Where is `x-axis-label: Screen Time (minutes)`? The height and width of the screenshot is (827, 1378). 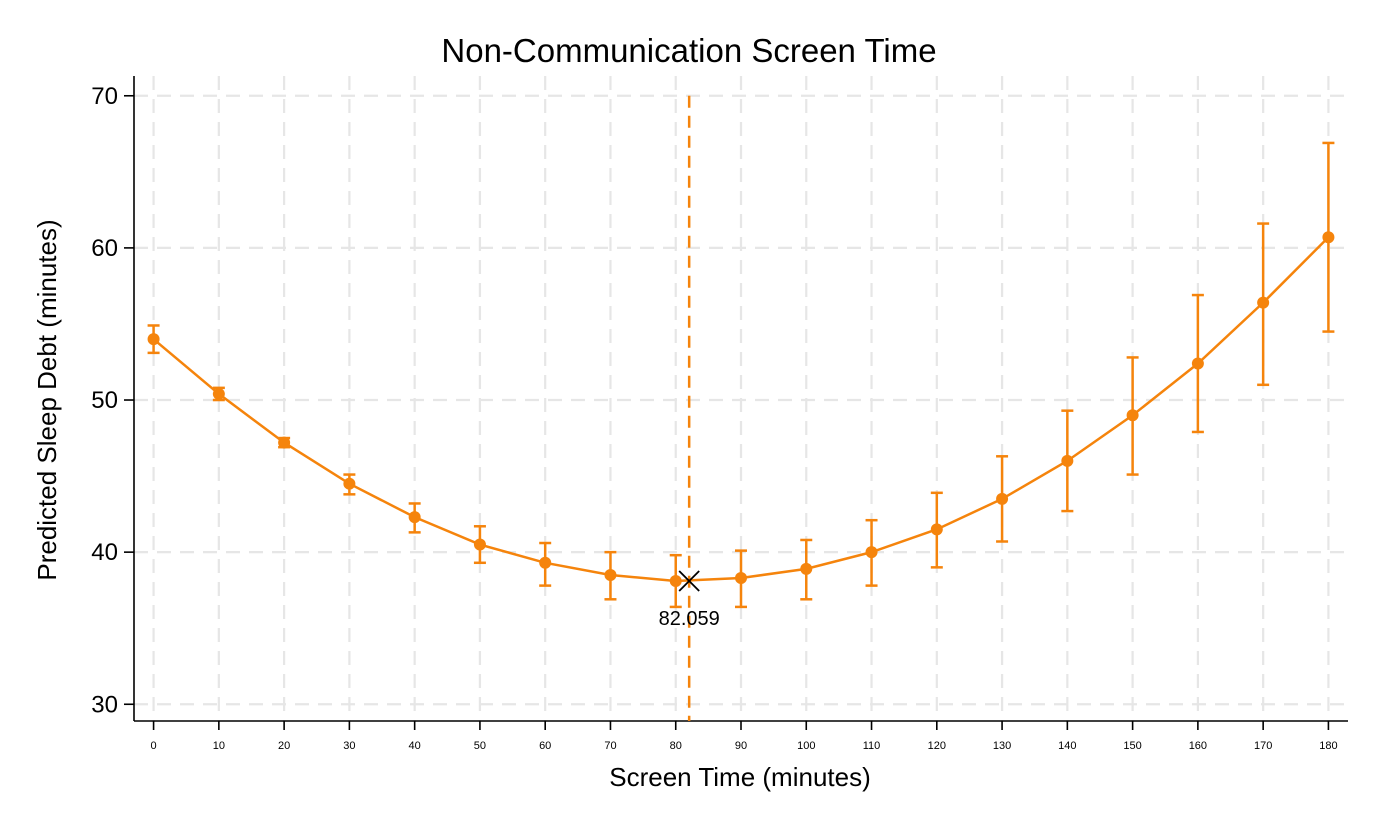 x-axis-label: Screen Time (minutes) is located at coordinates (740, 777).